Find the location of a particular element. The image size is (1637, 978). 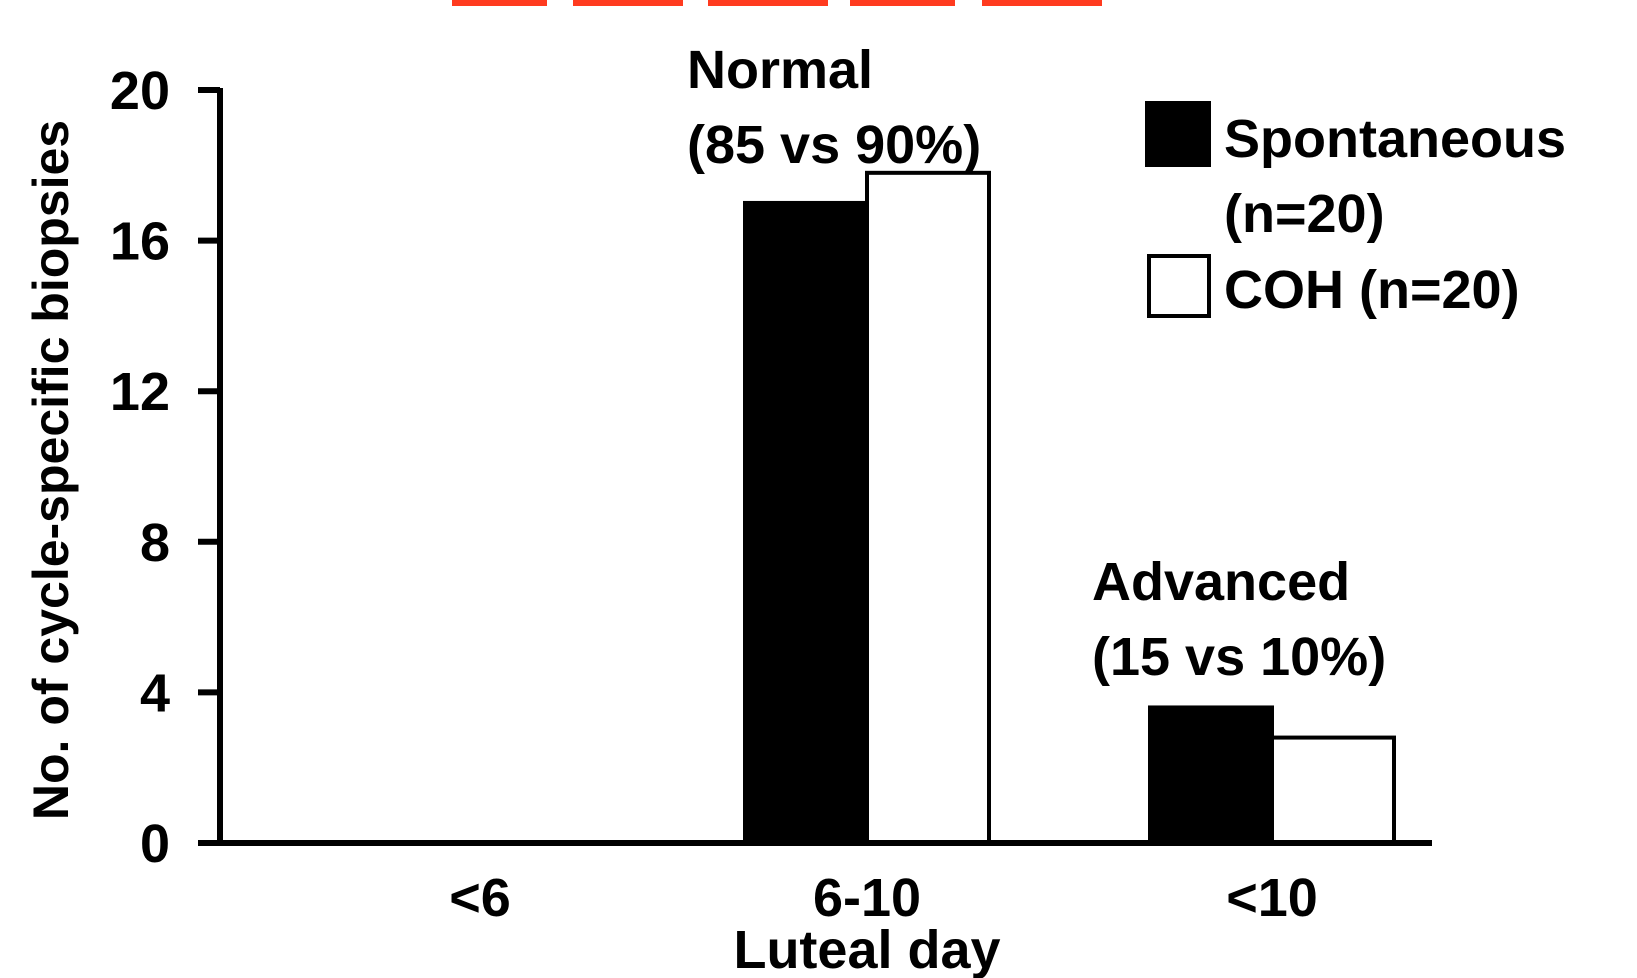

x-tick-label: <6 is located at coordinates (480, 898).